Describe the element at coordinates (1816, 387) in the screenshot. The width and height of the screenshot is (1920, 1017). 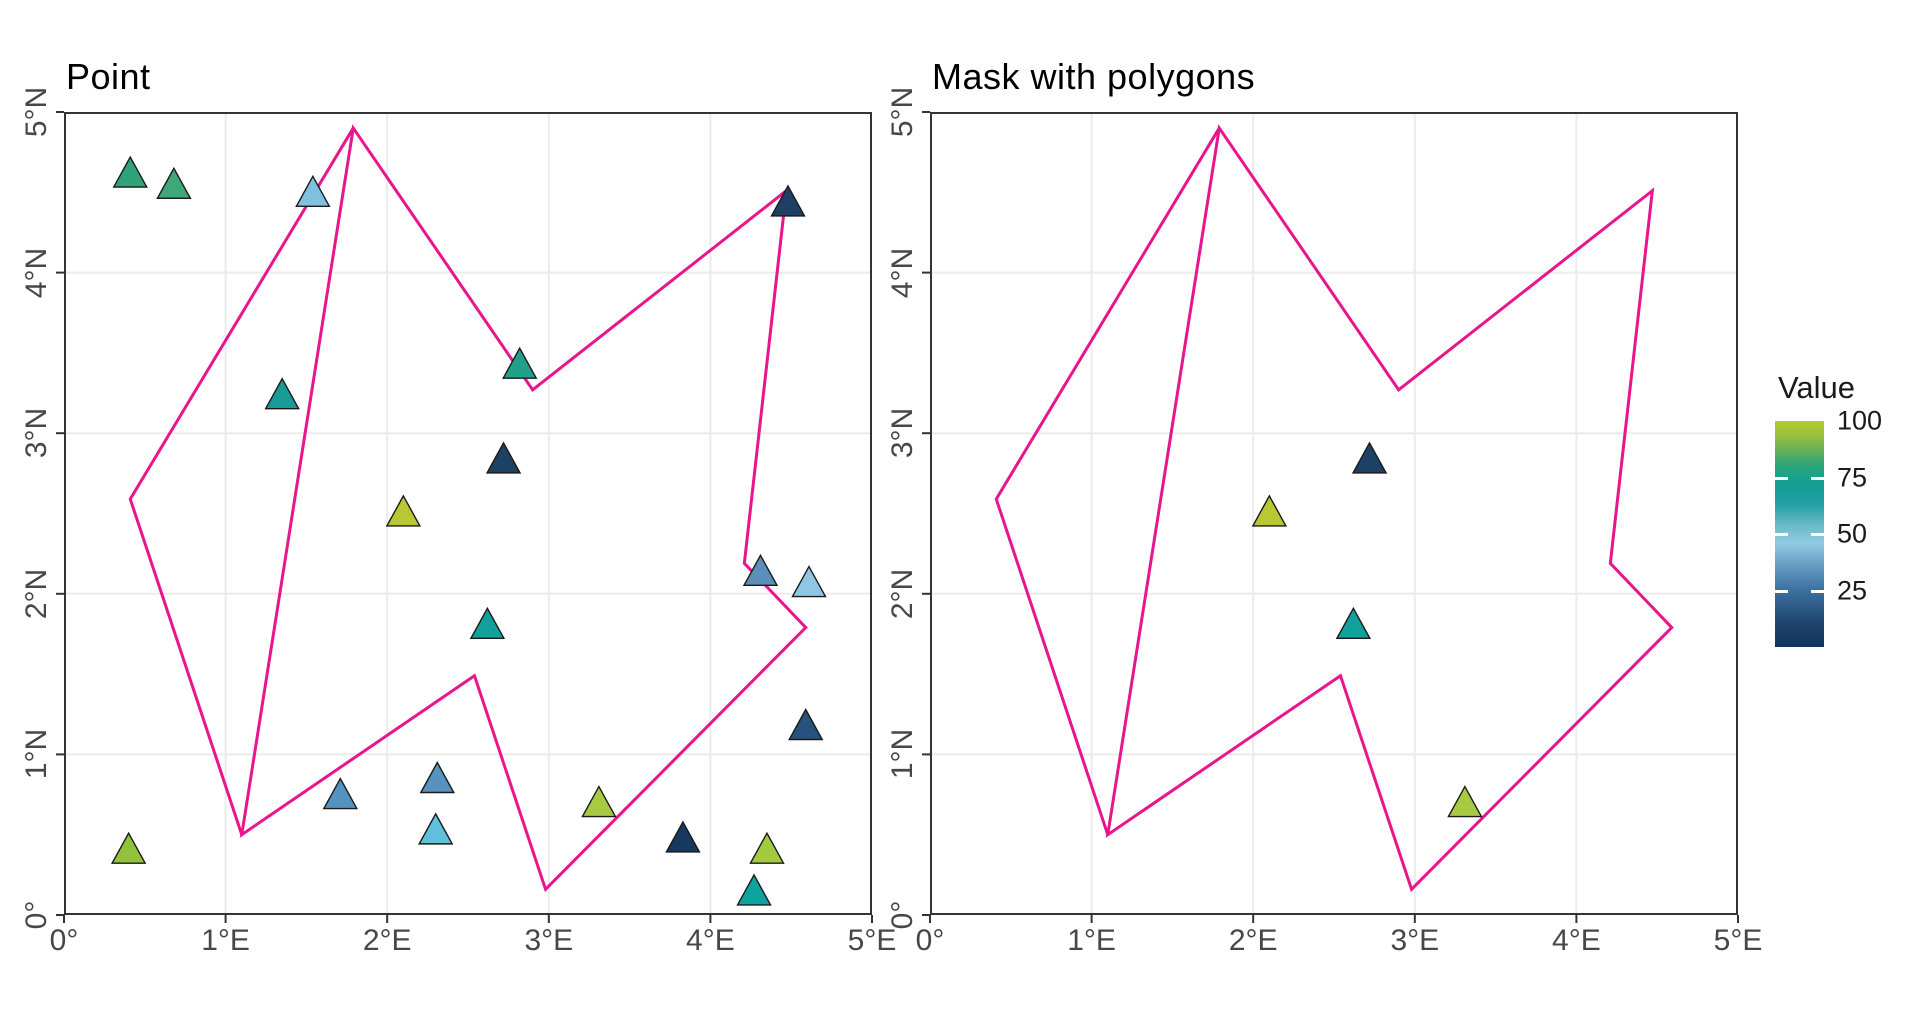
I see `legend-title: Value` at that location.